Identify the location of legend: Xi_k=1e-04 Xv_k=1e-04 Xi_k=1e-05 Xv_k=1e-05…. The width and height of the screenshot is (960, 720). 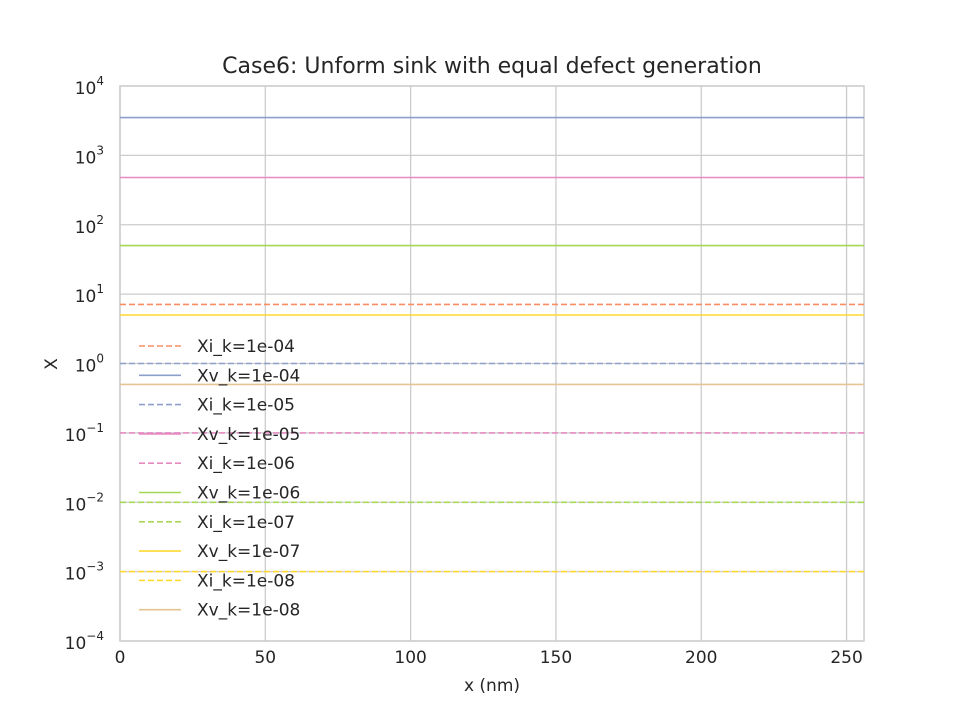
(219, 479).